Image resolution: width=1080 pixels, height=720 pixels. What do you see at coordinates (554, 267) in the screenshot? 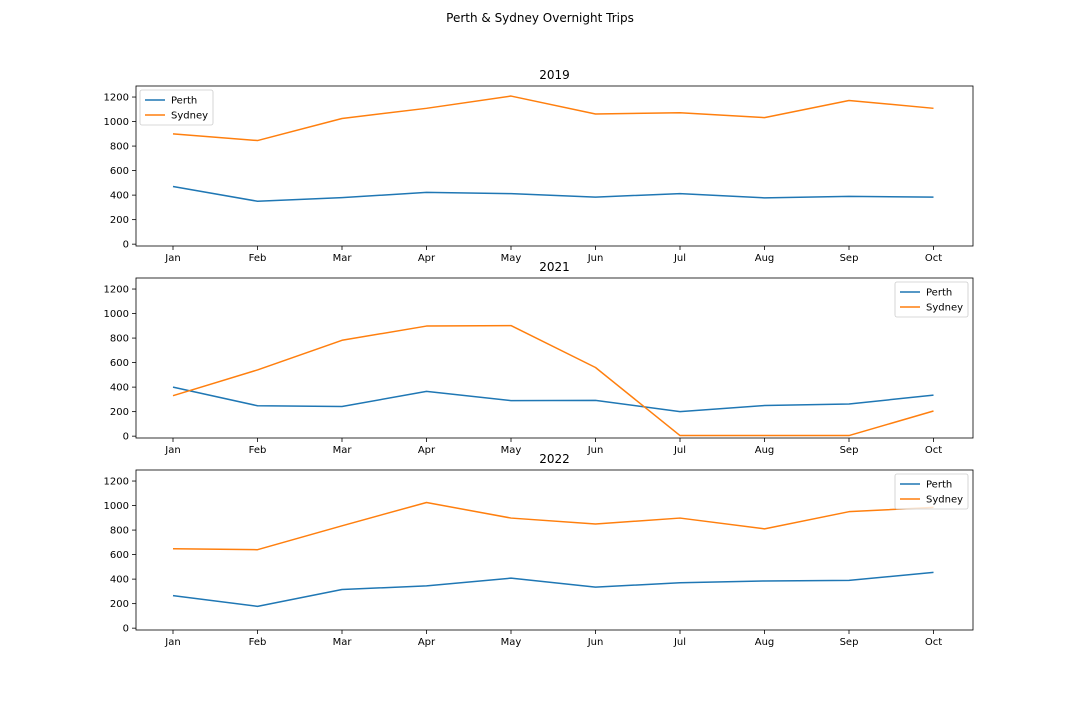
I see `panel-title: 2021` at bounding box center [554, 267].